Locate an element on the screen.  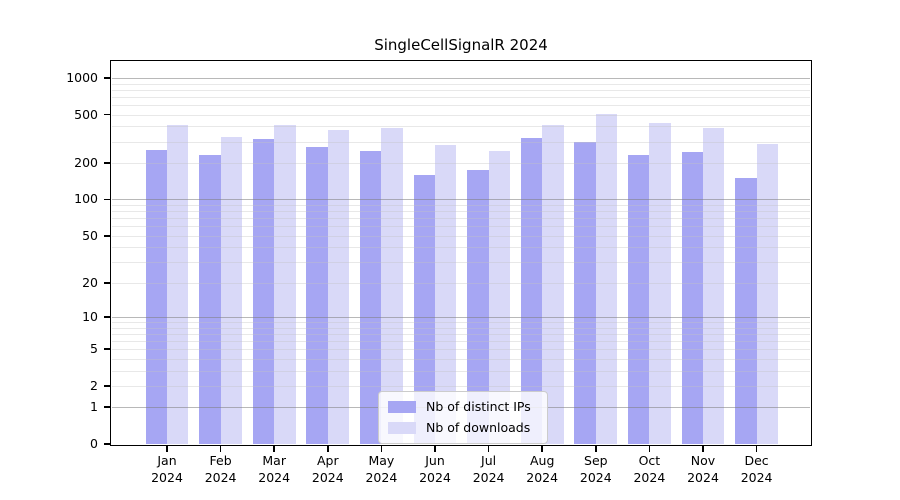
x-tick-label-aug: Aug 2024 is located at coordinates (542, 469).